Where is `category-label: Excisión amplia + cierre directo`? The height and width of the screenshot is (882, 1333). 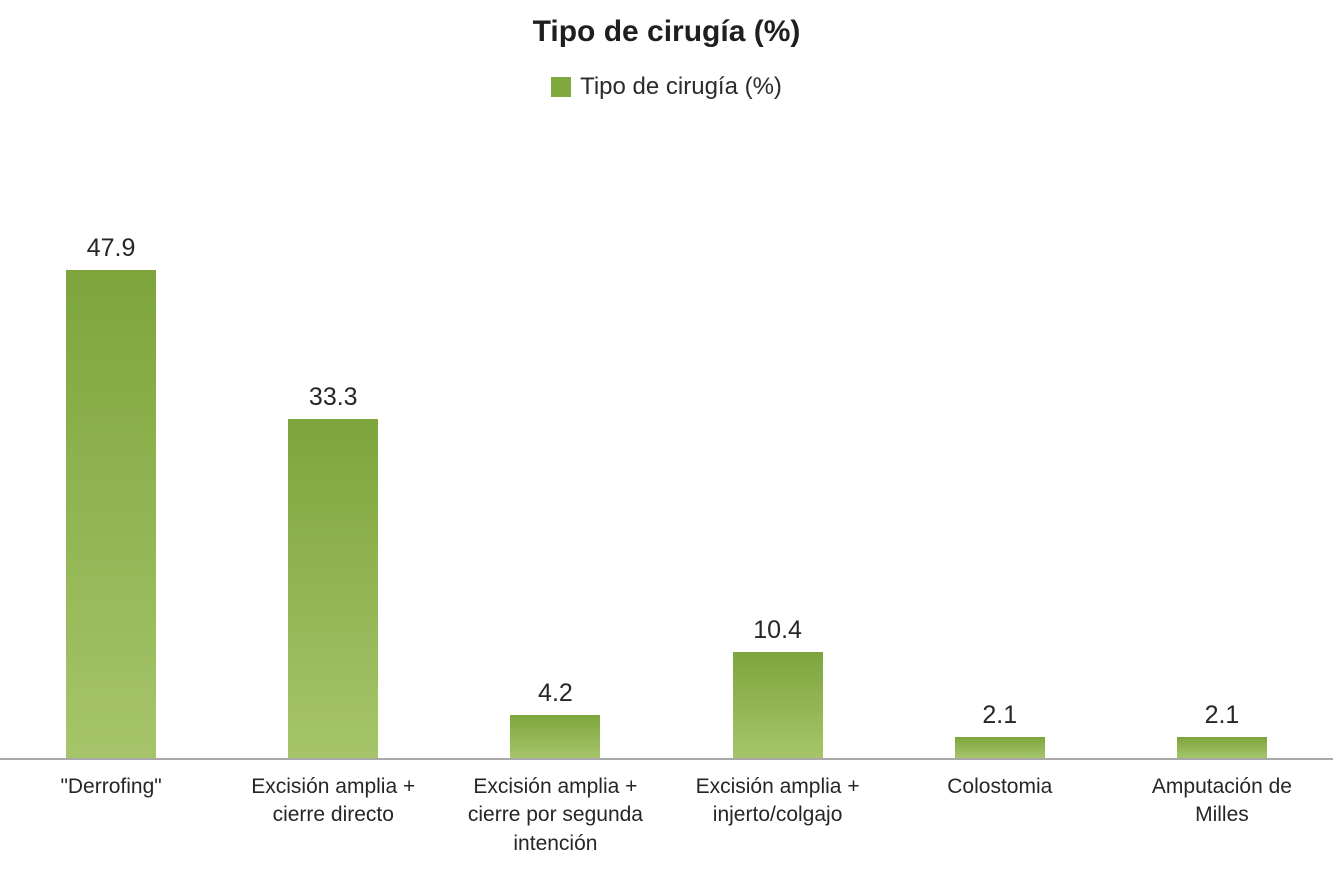
category-label: Excisión amplia + cierre directo is located at coordinates (333, 801).